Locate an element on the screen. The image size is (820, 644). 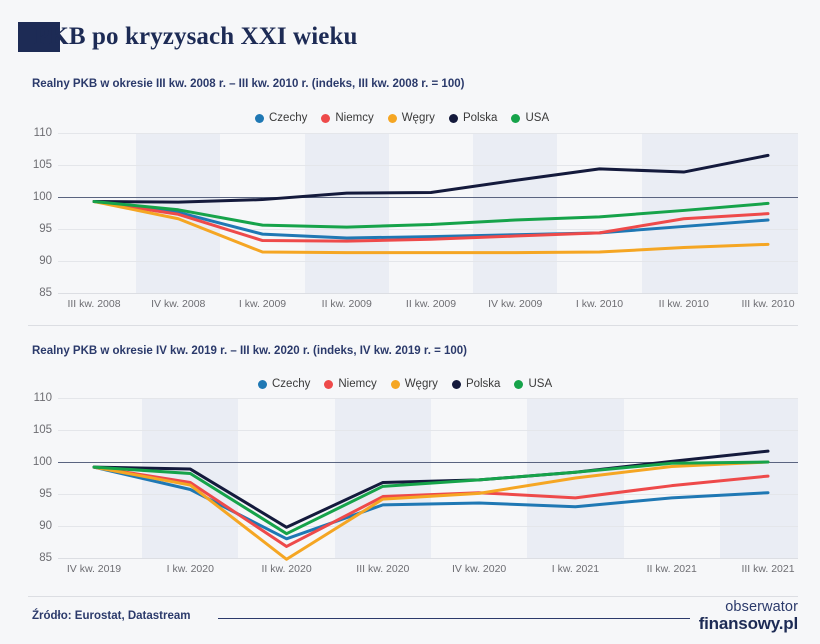
x-axis-tick-label: IV kw. 2019 is located at coordinates (94, 569).